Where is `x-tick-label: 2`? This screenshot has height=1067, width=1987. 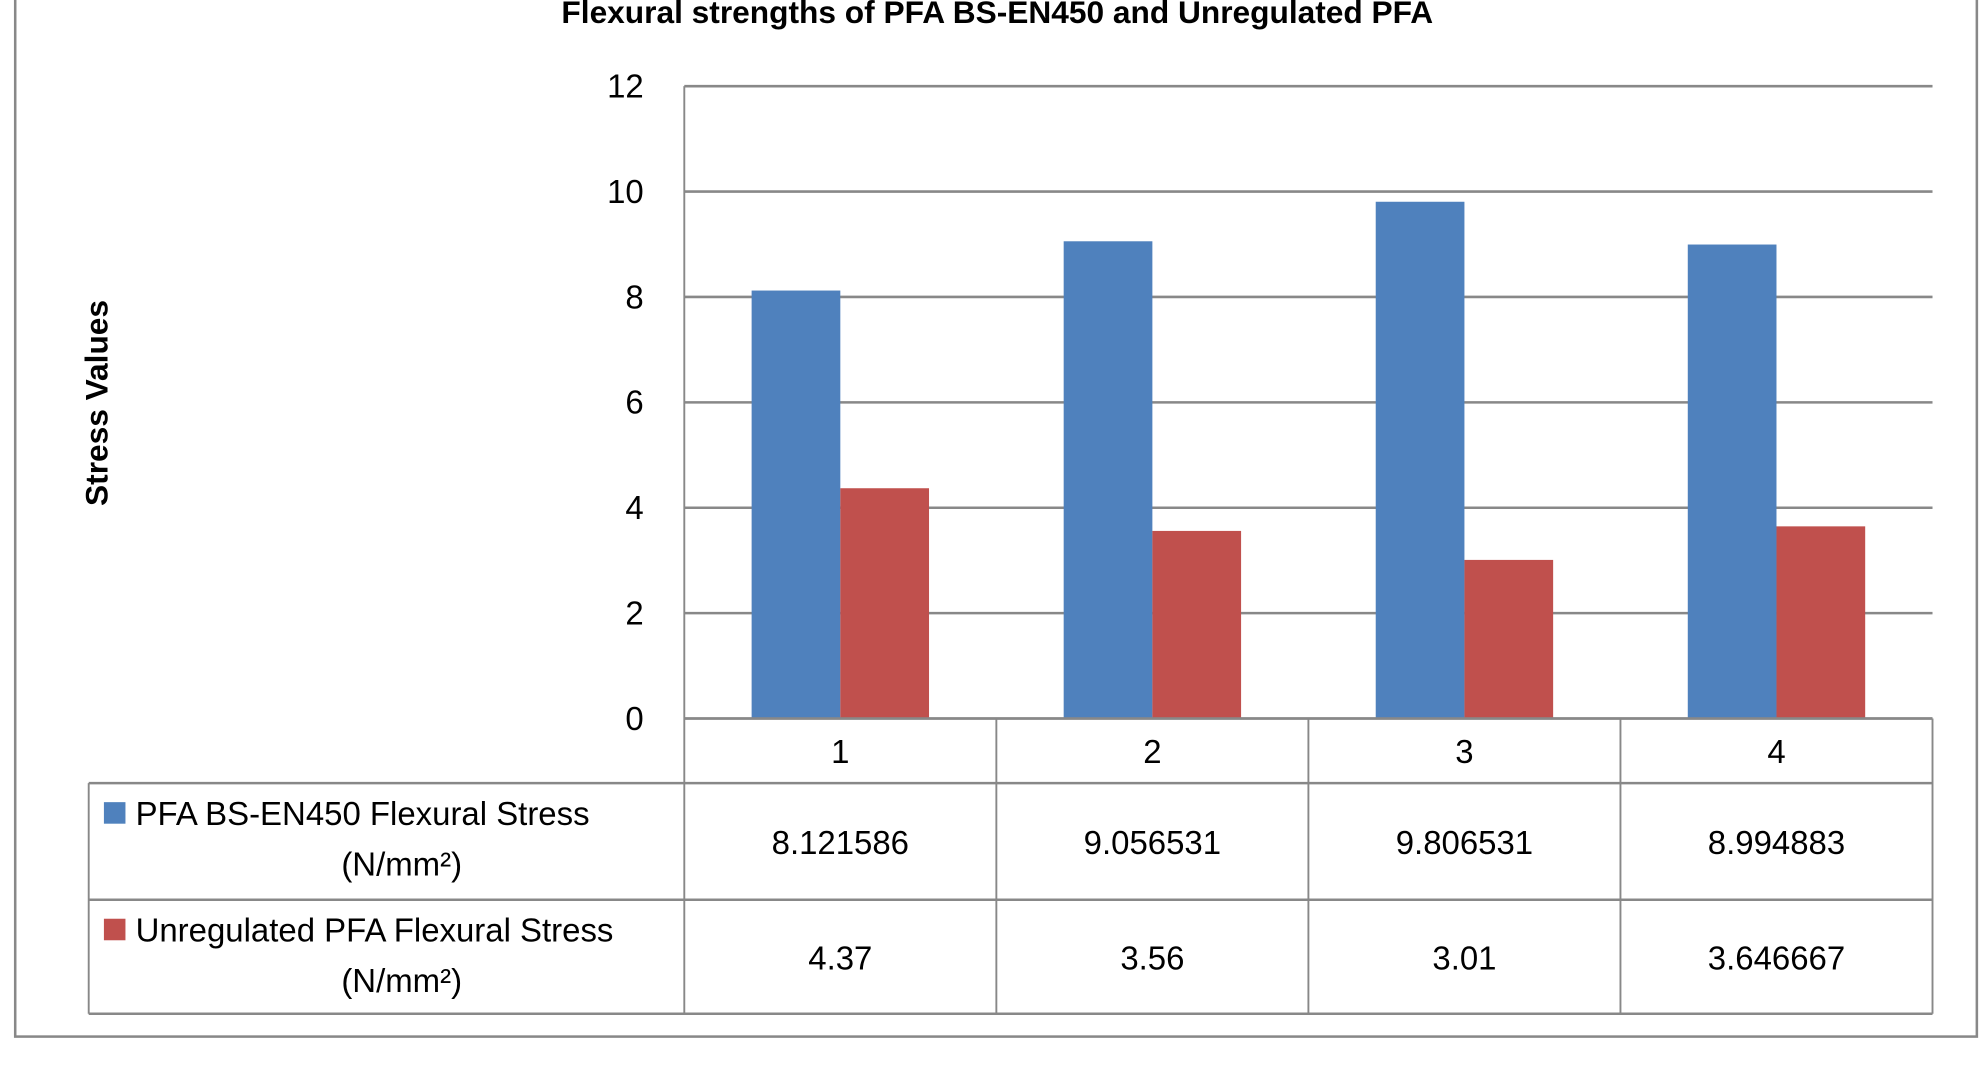 x-tick-label: 2 is located at coordinates (1152, 751).